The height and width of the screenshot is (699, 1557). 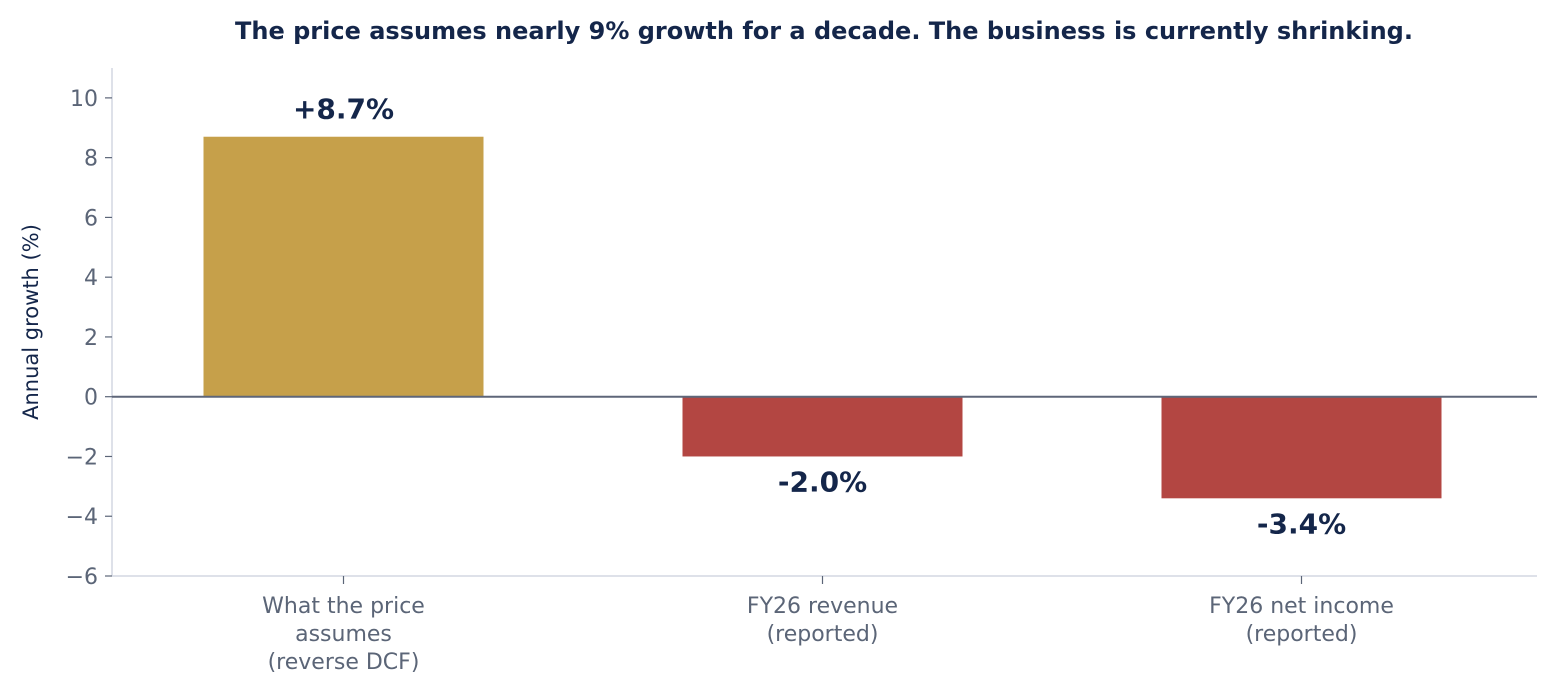 What do you see at coordinates (91, 278) in the screenshot?
I see `y-tick-label: 4` at bounding box center [91, 278].